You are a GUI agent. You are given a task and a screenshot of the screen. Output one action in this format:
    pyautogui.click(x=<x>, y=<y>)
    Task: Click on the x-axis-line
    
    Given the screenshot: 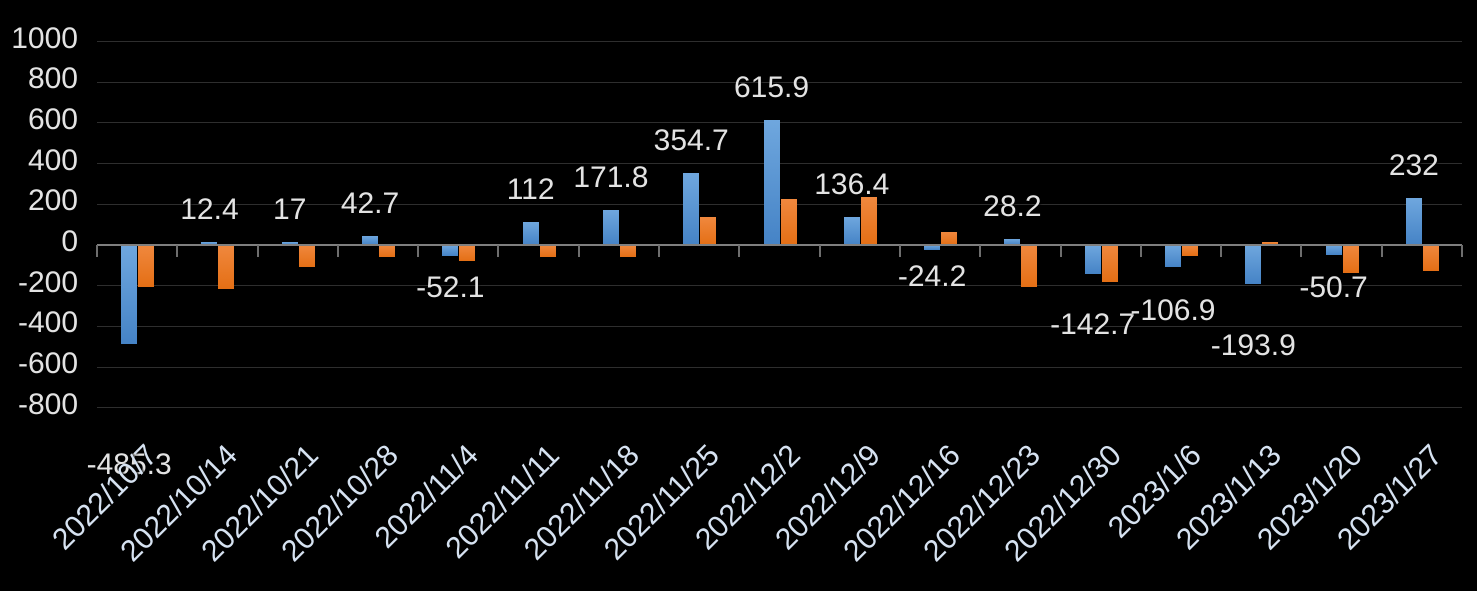 What is the action you would take?
    pyautogui.click(x=779, y=245)
    